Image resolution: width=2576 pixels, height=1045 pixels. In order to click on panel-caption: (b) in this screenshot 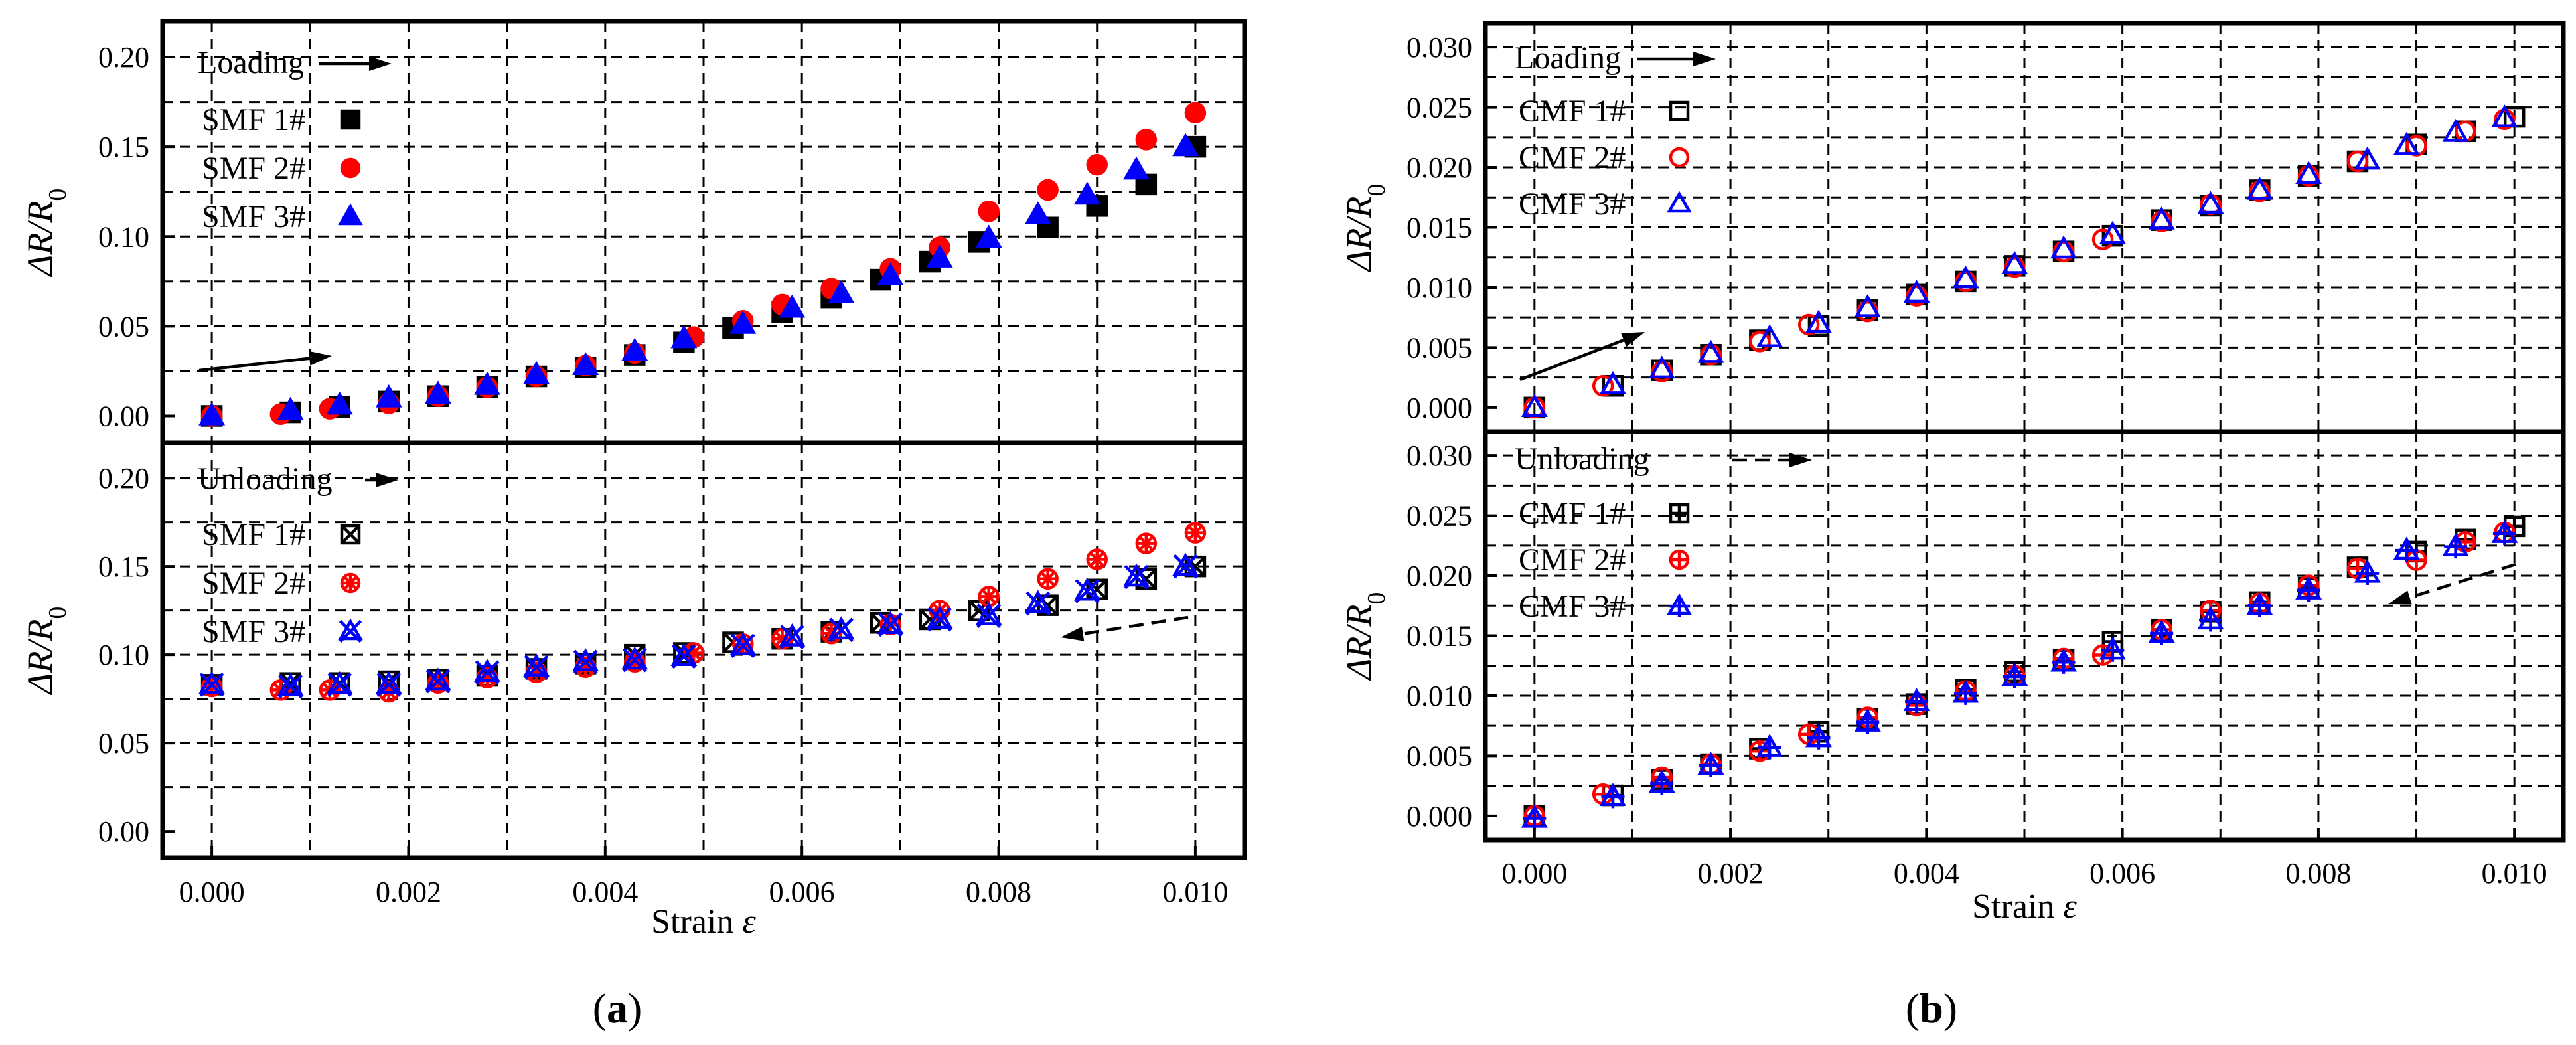, I will do `click(1931, 1008)`.